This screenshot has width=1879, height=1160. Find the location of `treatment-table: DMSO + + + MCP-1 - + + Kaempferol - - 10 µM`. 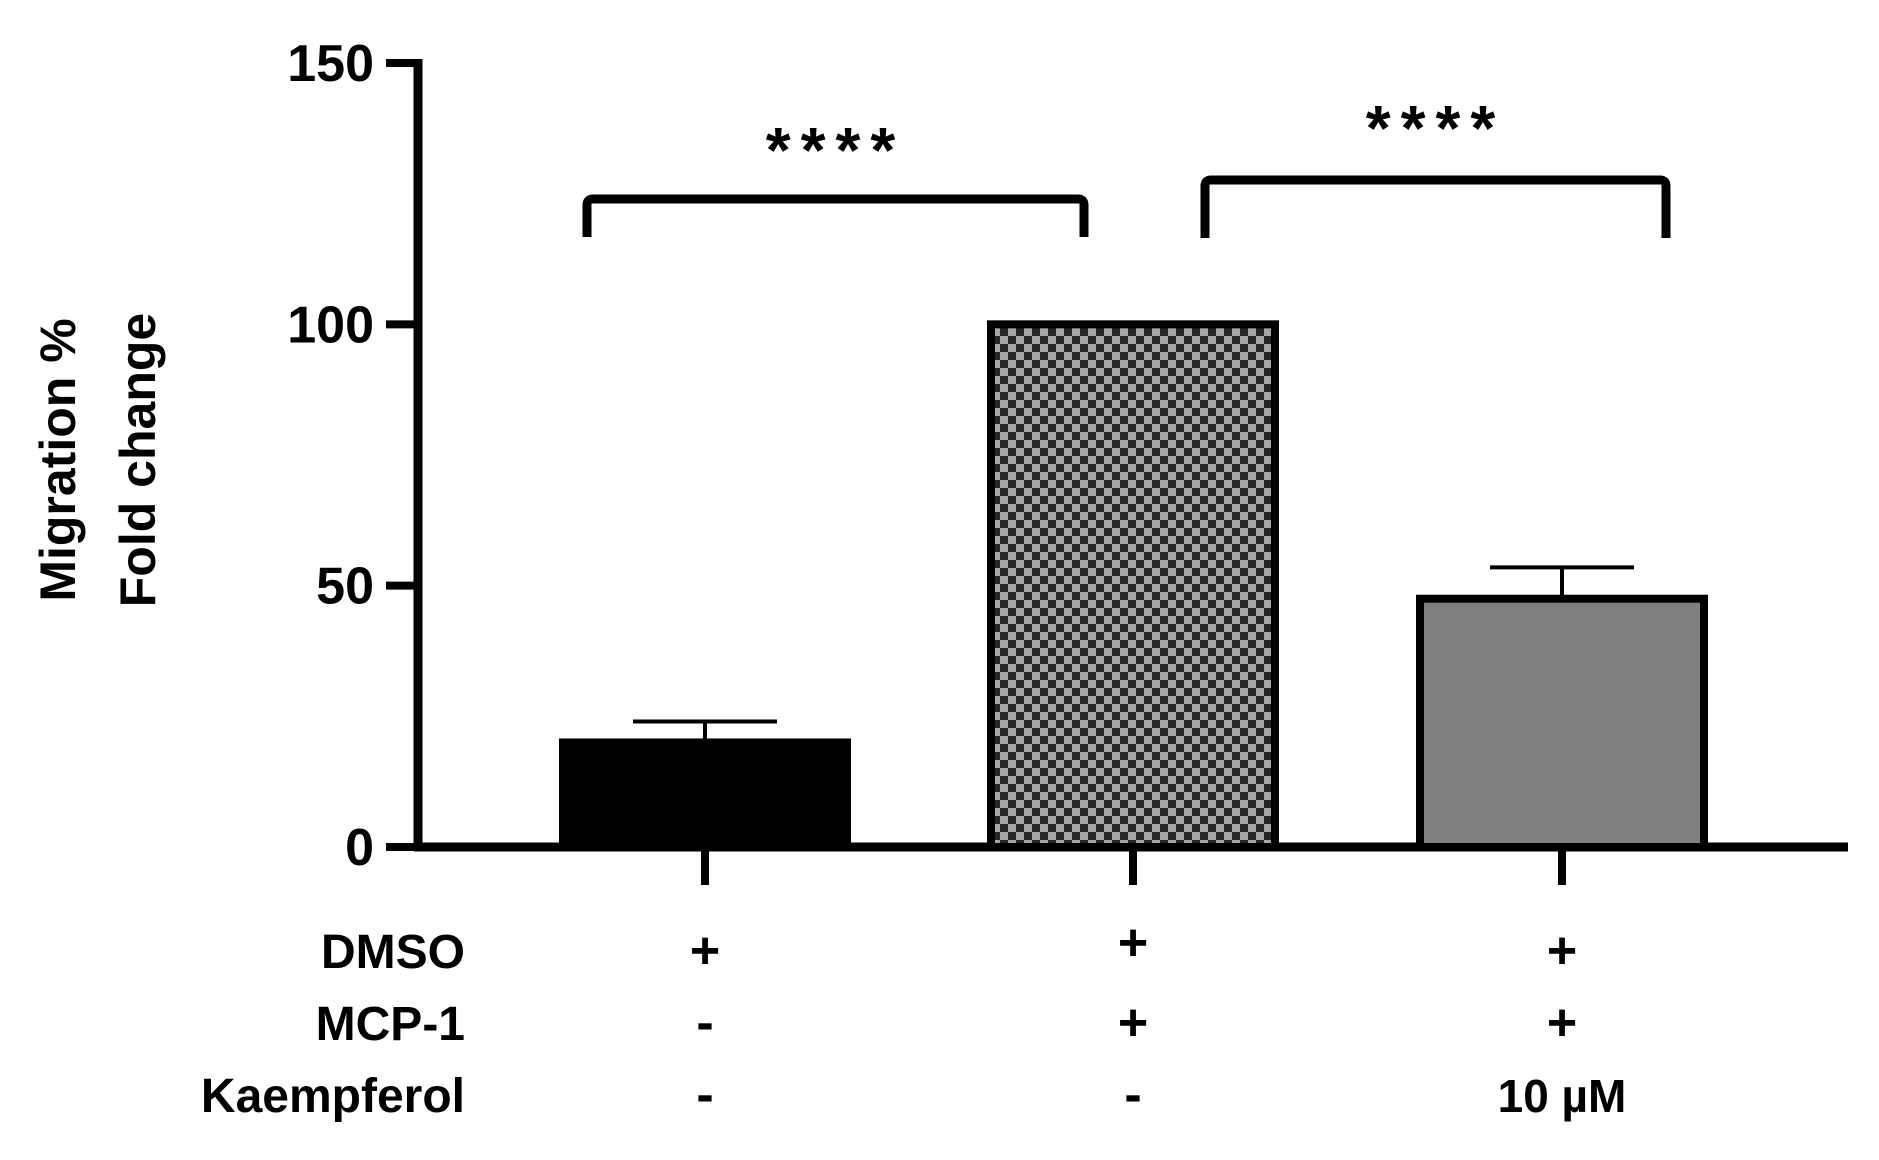

treatment-table: DMSO + + + MCP-1 - + + Kaempferol - - 10 µM is located at coordinates (913, 1019).